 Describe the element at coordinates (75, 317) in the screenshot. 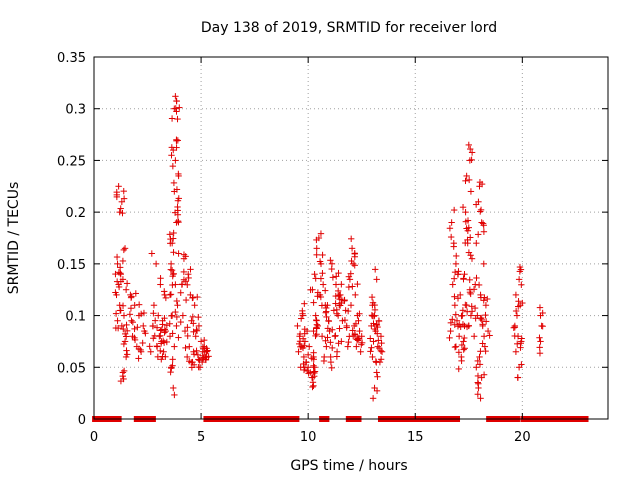

I see `y-tick-label: 0.1` at that location.